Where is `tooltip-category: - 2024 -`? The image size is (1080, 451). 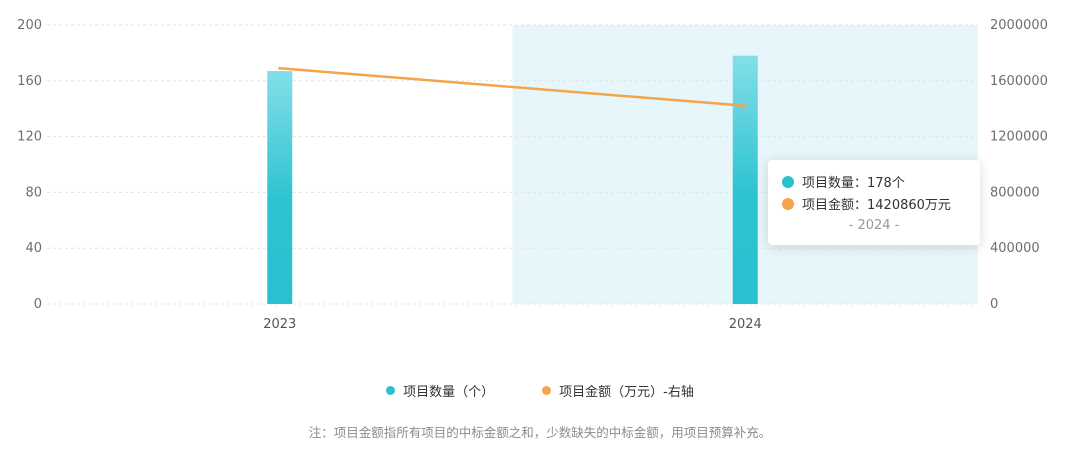
tooltip-category: - 2024 - is located at coordinates (874, 225).